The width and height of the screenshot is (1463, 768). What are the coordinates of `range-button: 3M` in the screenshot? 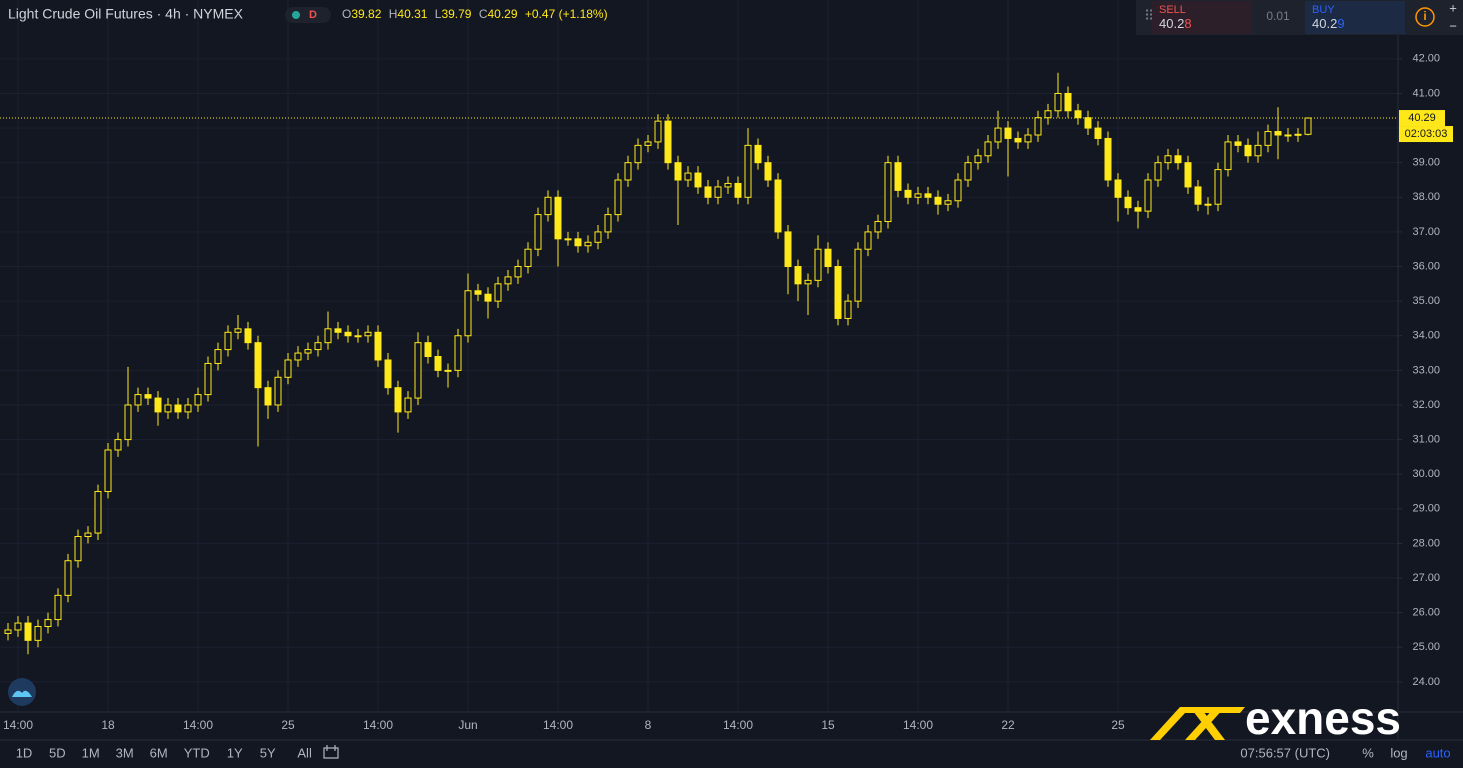 It's located at (125, 752).